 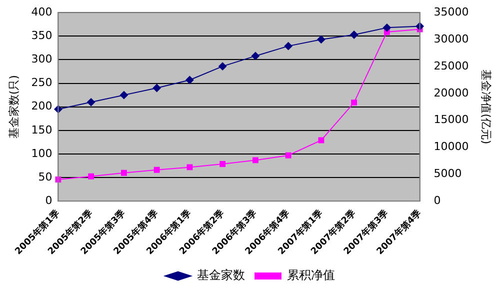 What do you see at coordinates (41, 106) in the screenshot?
I see `y-tick-label: 200` at bounding box center [41, 106].